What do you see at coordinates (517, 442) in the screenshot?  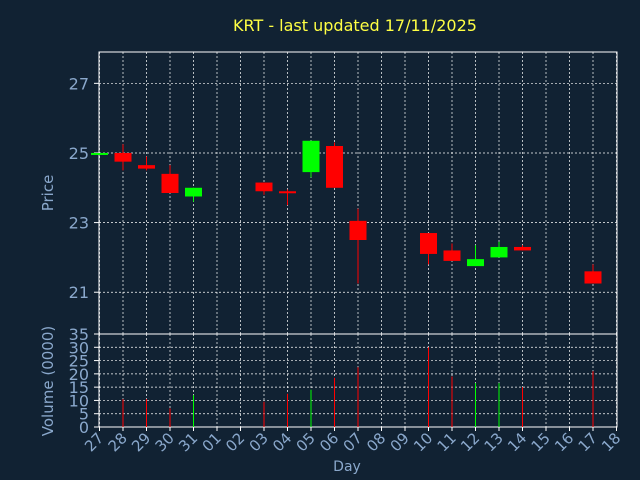 I see `x-tick-label: 14` at bounding box center [517, 442].